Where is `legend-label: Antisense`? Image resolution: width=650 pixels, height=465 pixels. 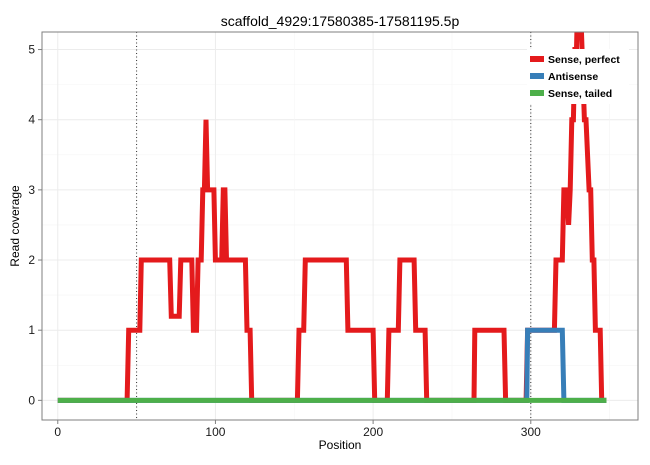 legend-label: Antisense is located at coordinates (573, 77).